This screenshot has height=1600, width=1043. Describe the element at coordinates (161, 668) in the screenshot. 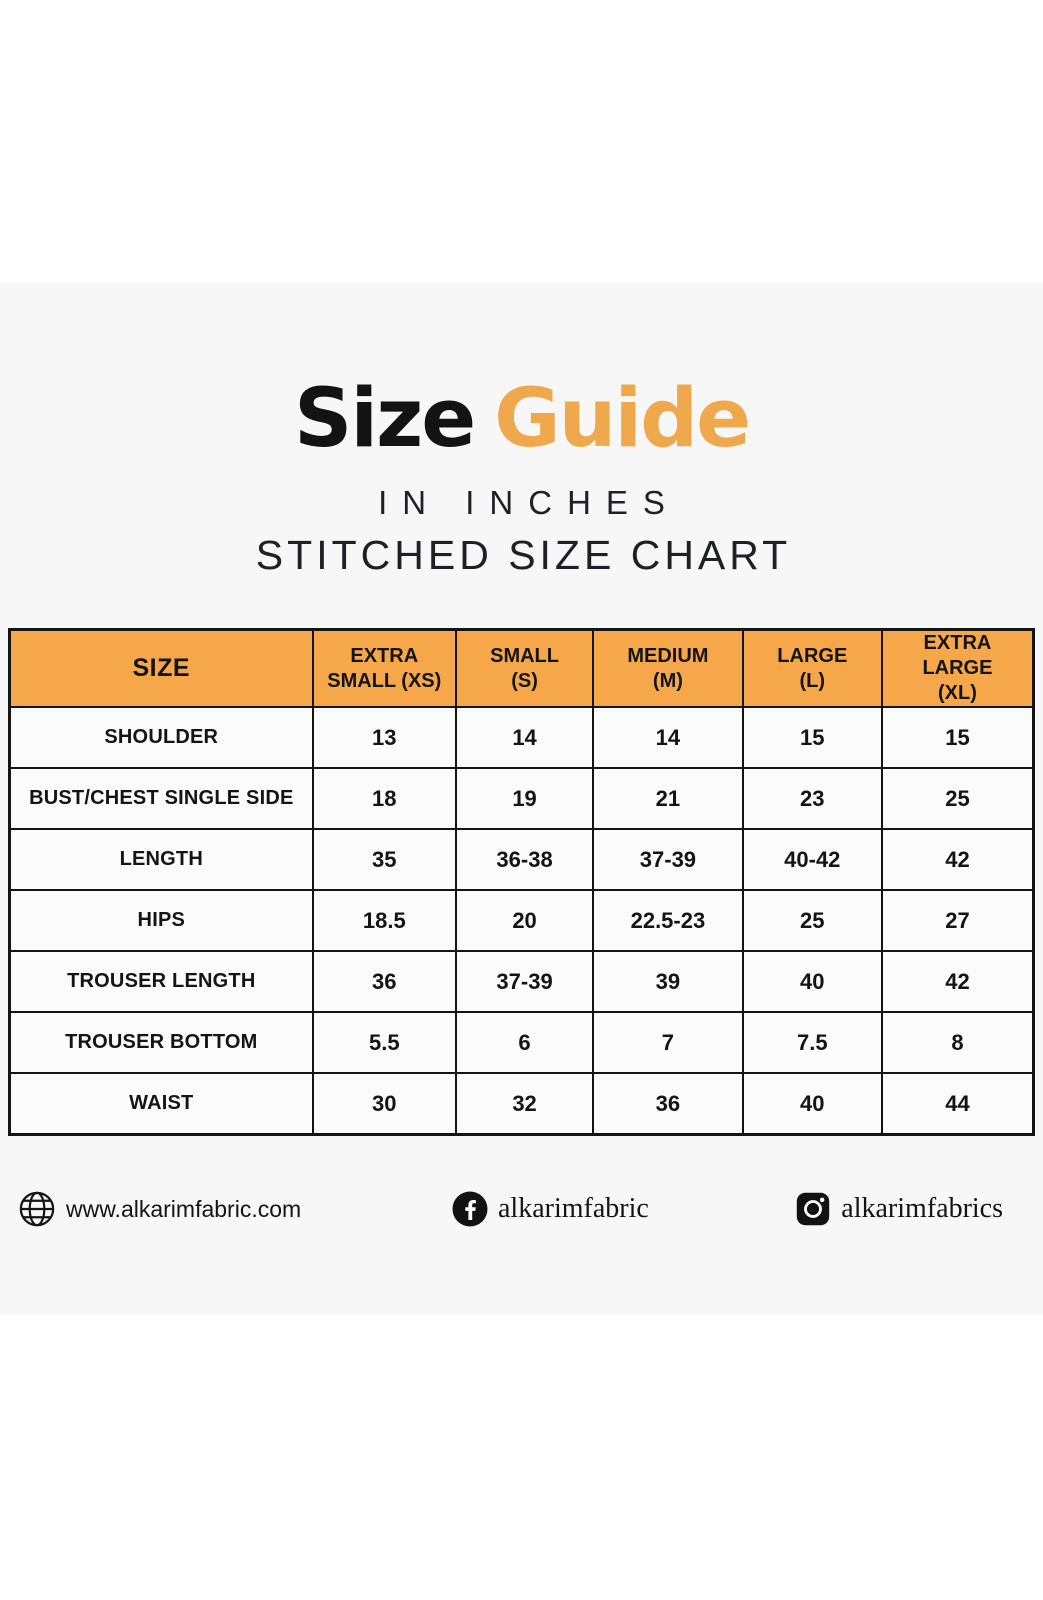

I see `header-cell-size: SIZE` at that location.